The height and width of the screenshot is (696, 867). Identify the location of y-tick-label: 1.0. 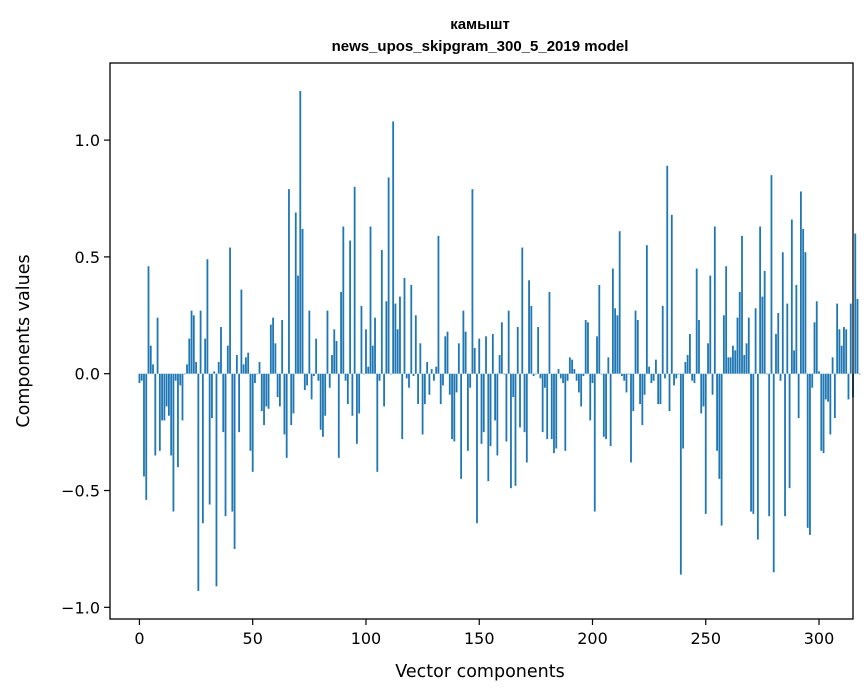
(87, 140).